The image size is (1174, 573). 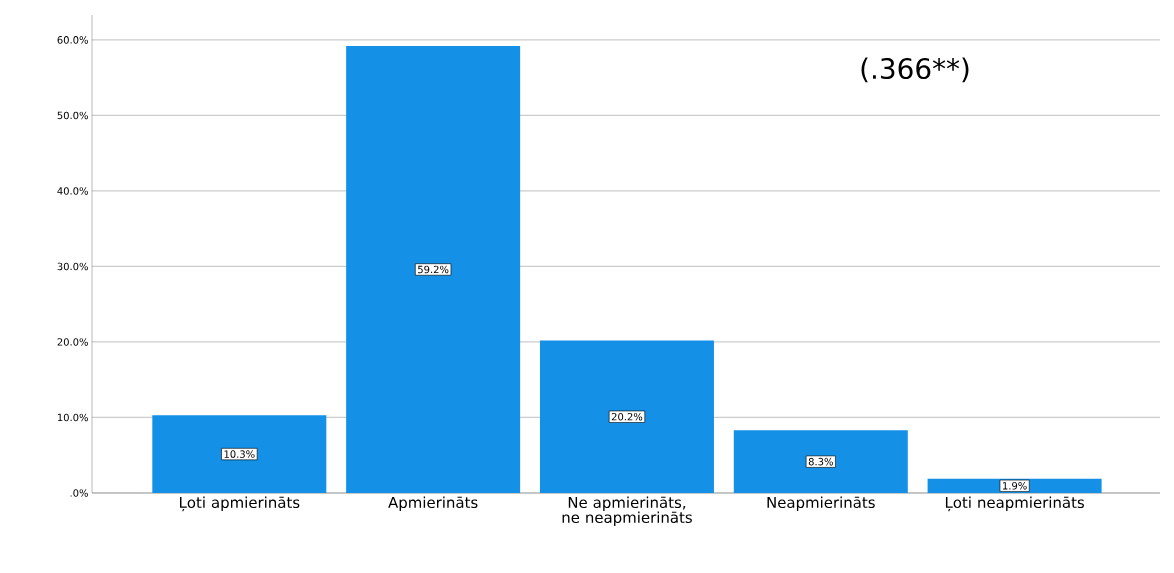 I want to click on y-tick-label: 10.0%, so click(x=72, y=417).